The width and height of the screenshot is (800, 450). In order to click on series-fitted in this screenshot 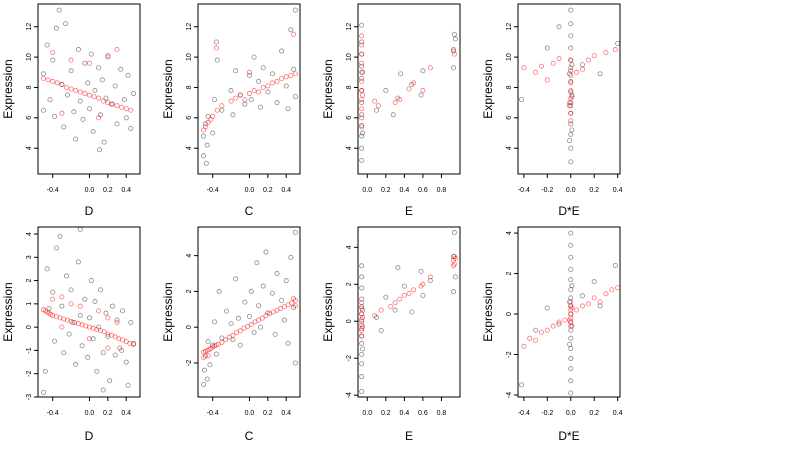, I will do `click(89, 323)`.